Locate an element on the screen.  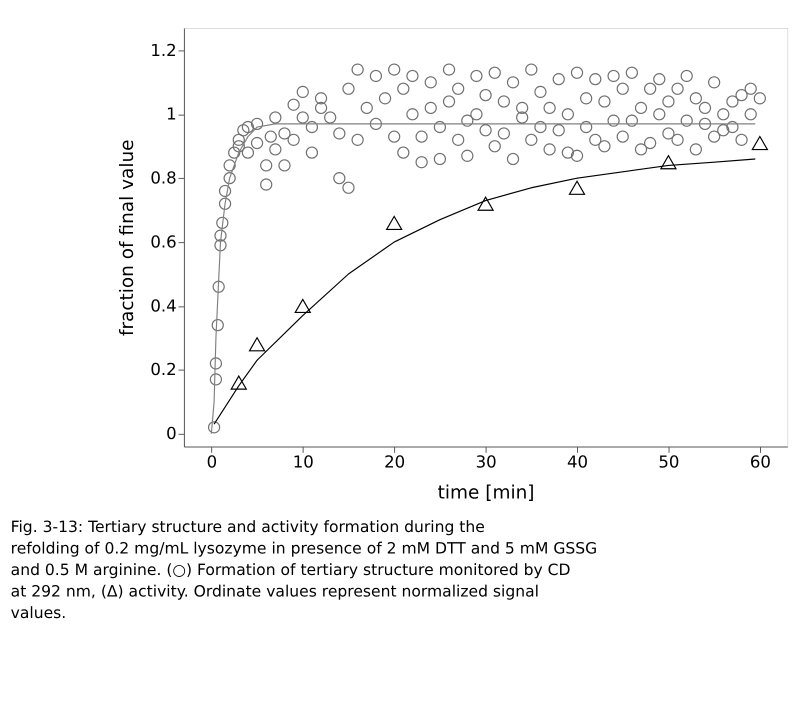
x-tick-label: 10 is located at coordinates (303, 462).